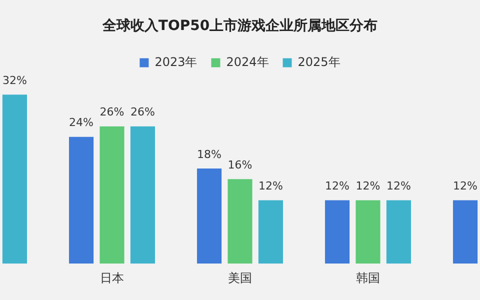 This screenshot has width=480, height=300. What do you see at coordinates (319, 61) in the screenshot?
I see `legend-label: 2025年` at bounding box center [319, 61].